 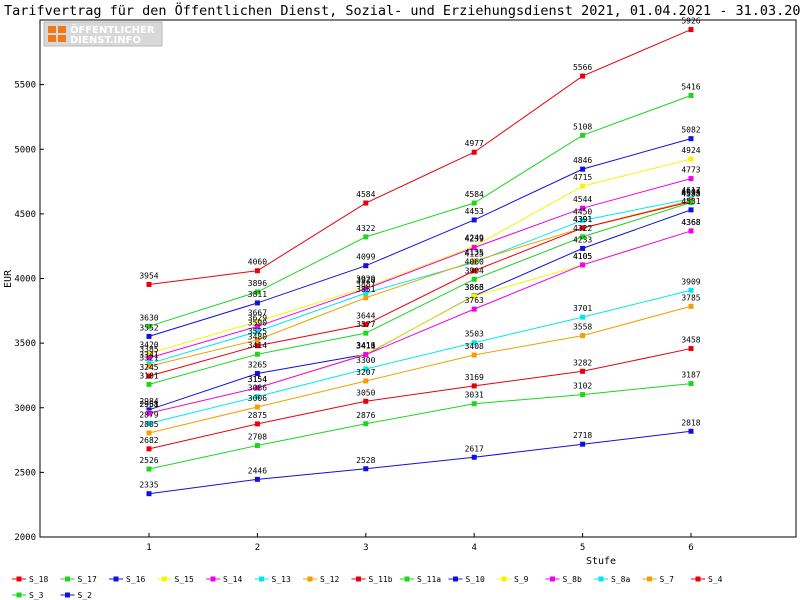 I want to click on legend-item: S_17, so click(x=78, y=579).